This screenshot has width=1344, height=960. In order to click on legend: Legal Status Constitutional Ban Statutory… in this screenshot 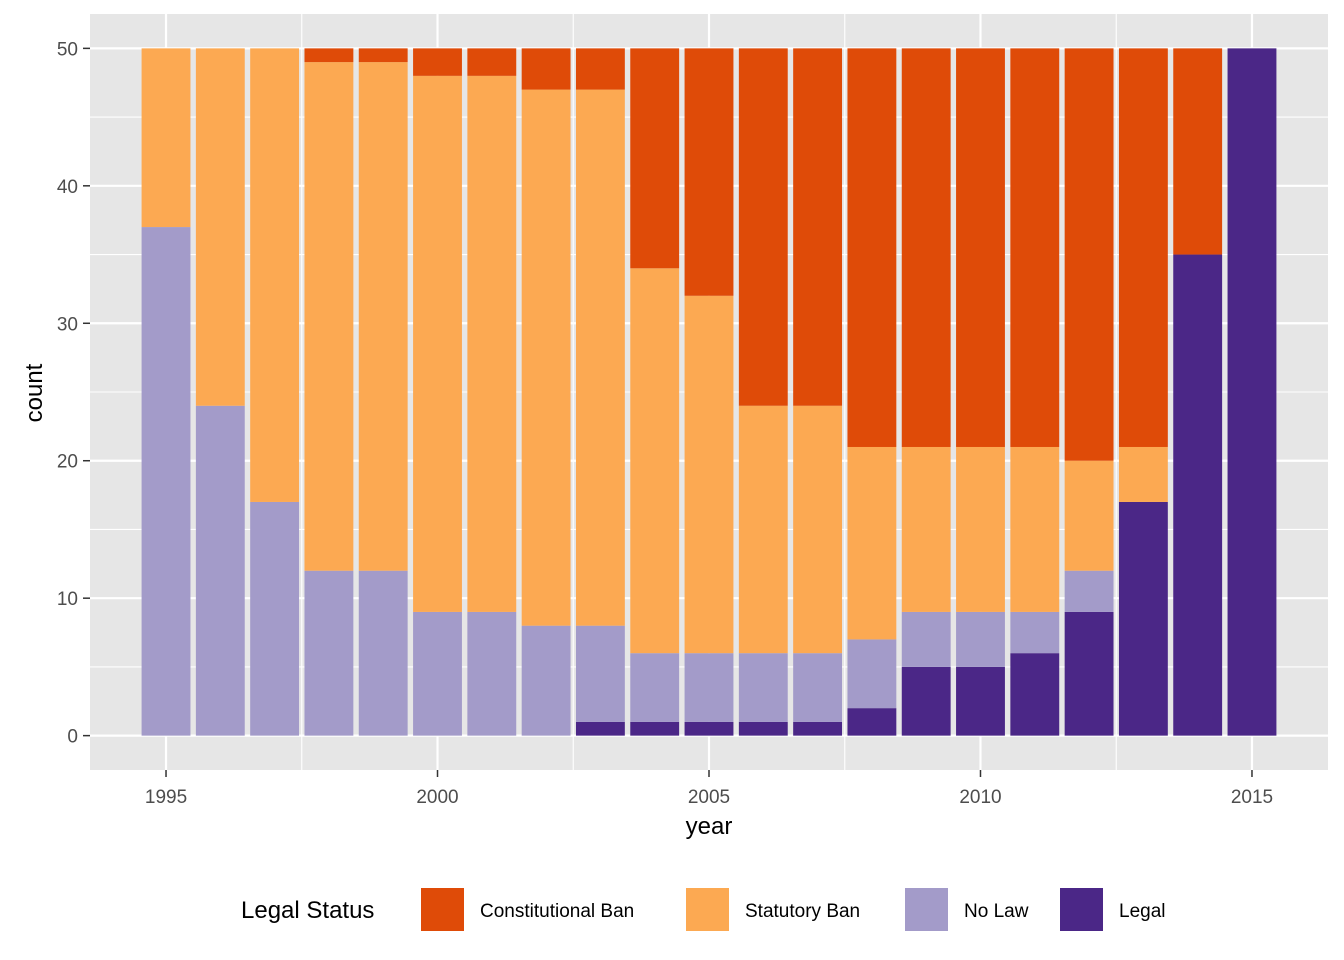, I will do `click(703, 909)`.